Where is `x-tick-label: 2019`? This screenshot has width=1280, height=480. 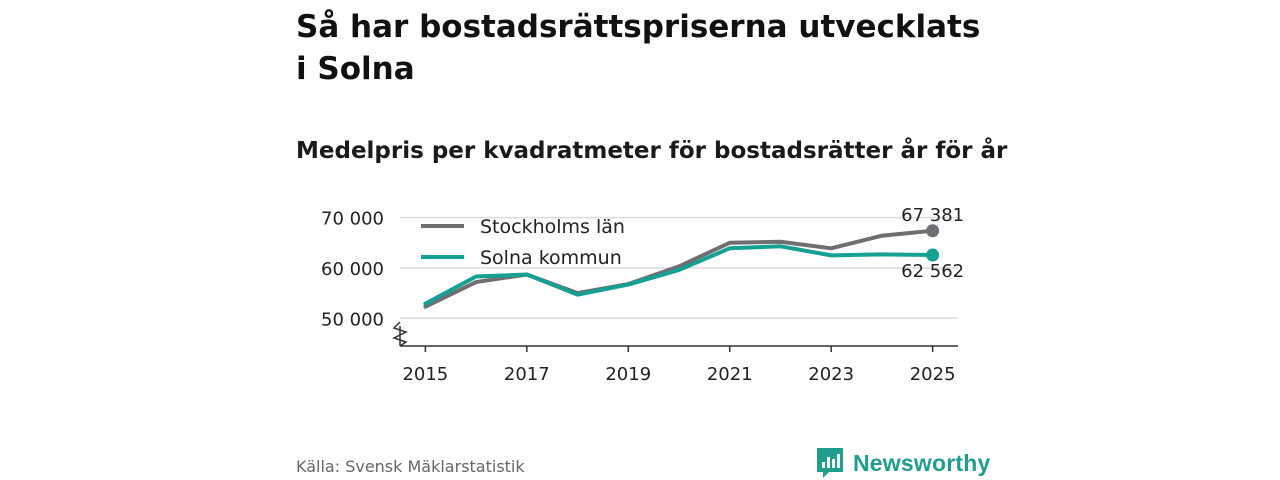 x-tick-label: 2019 is located at coordinates (628, 374).